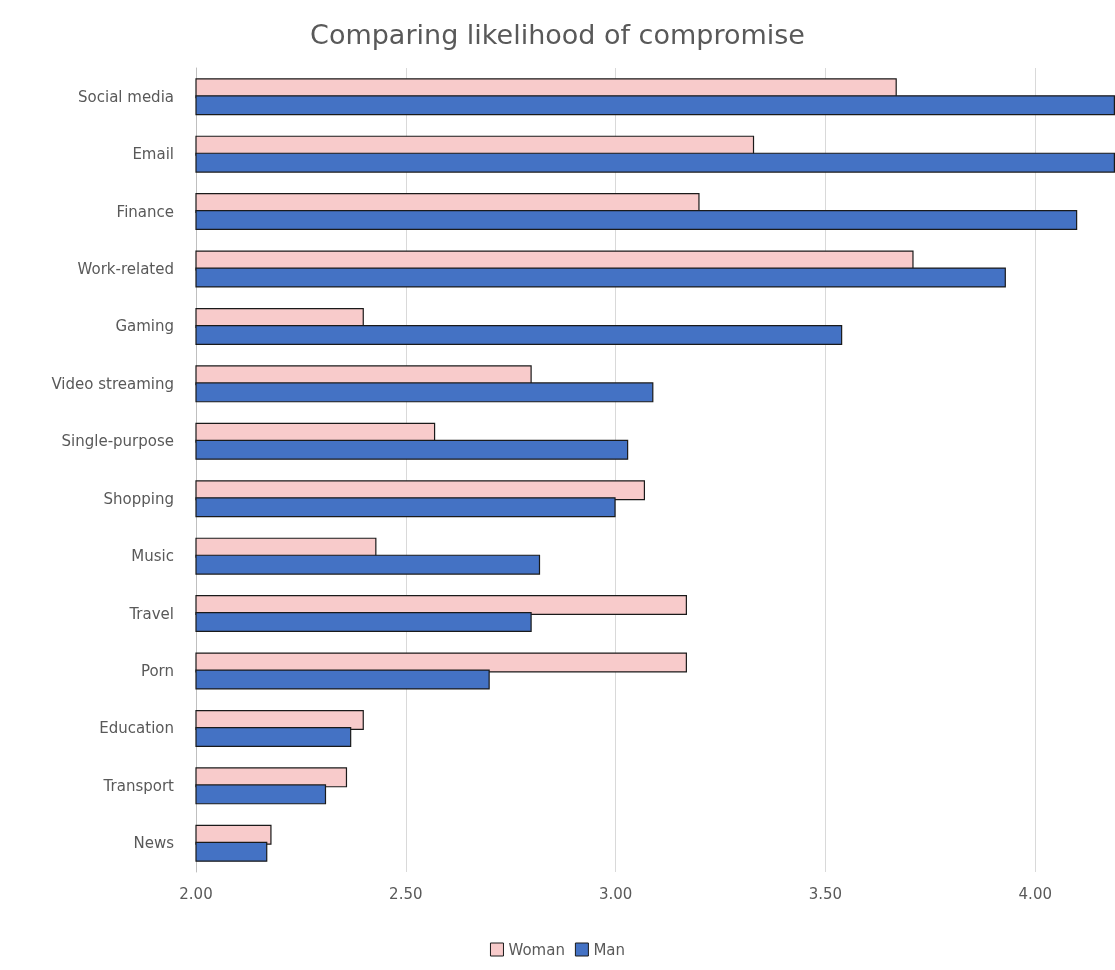 This screenshot has width=1115, height=970. What do you see at coordinates (125, 269) in the screenshot?
I see `y-tick-label: Work-related` at bounding box center [125, 269].